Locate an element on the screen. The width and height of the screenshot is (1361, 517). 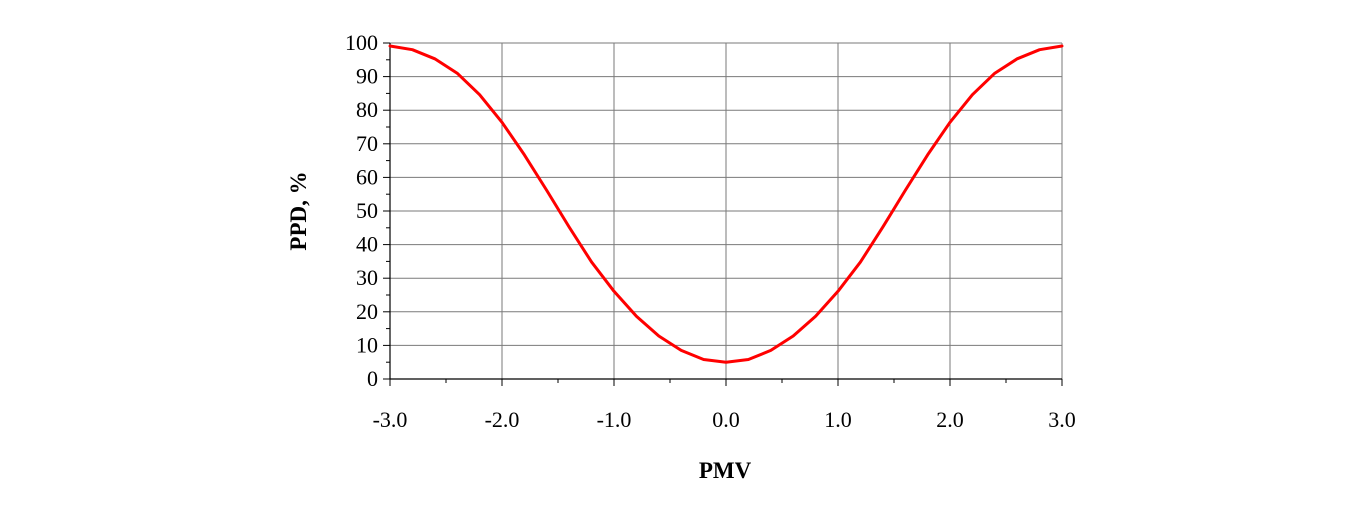
x-tick-label--1.0: -1.0 is located at coordinates (614, 419).